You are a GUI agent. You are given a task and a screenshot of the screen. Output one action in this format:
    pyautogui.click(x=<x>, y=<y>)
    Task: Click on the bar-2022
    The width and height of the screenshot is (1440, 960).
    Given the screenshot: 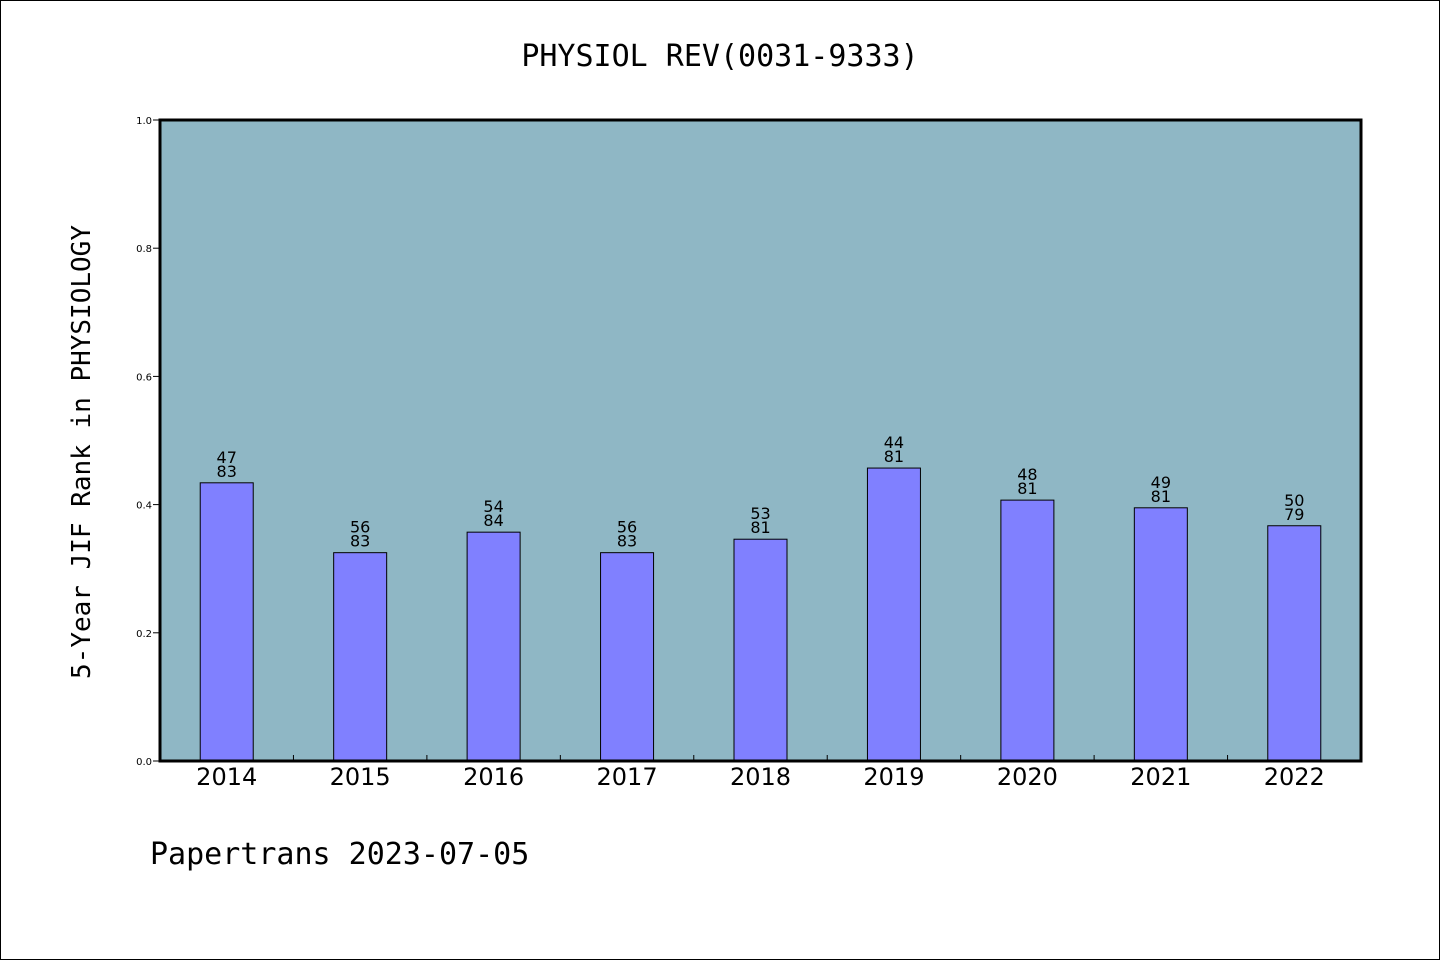 What is the action you would take?
    pyautogui.click(x=1294, y=643)
    